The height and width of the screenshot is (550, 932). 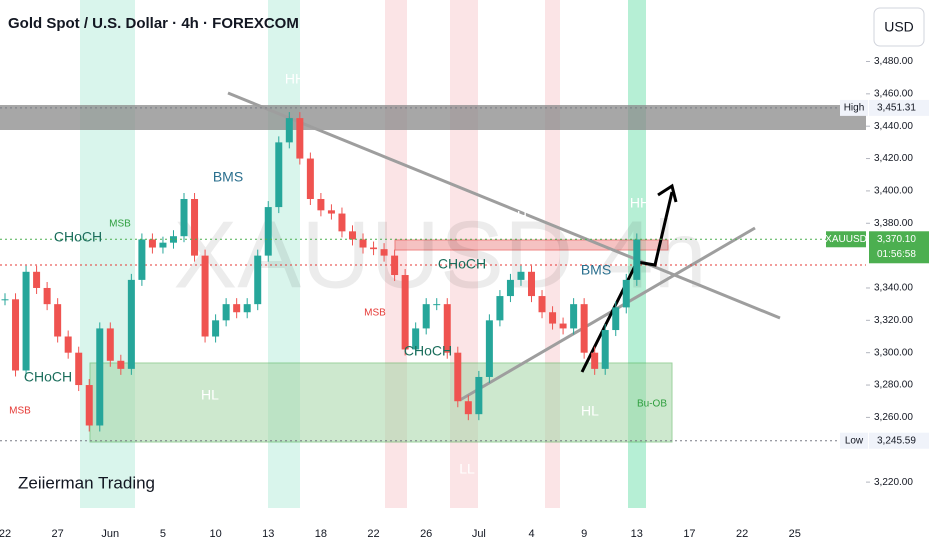 What do you see at coordinates (795, 534) in the screenshot?
I see `x-tick-label: 25` at bounding box center [795, 534].